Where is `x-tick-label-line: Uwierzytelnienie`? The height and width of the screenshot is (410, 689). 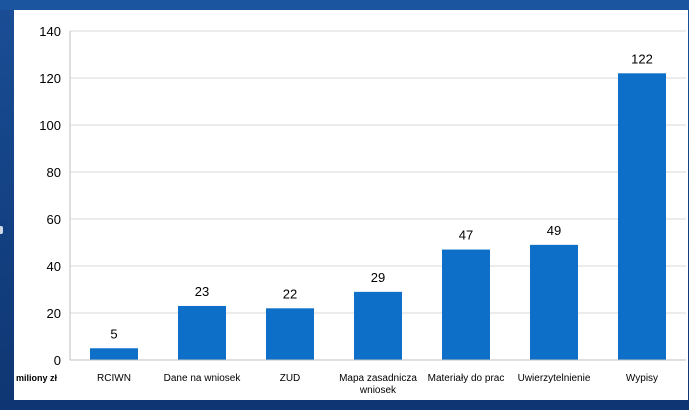 x-tick-label-line: Uwierzytelnienie is located at coordinates (554, 378).